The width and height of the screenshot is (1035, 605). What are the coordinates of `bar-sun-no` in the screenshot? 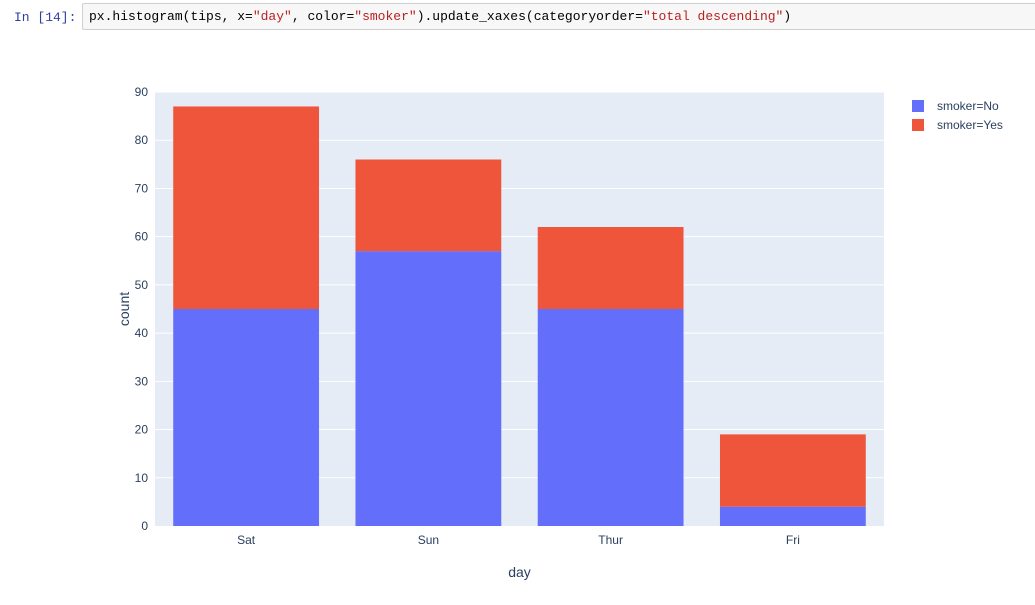 It's located at (428, 388).